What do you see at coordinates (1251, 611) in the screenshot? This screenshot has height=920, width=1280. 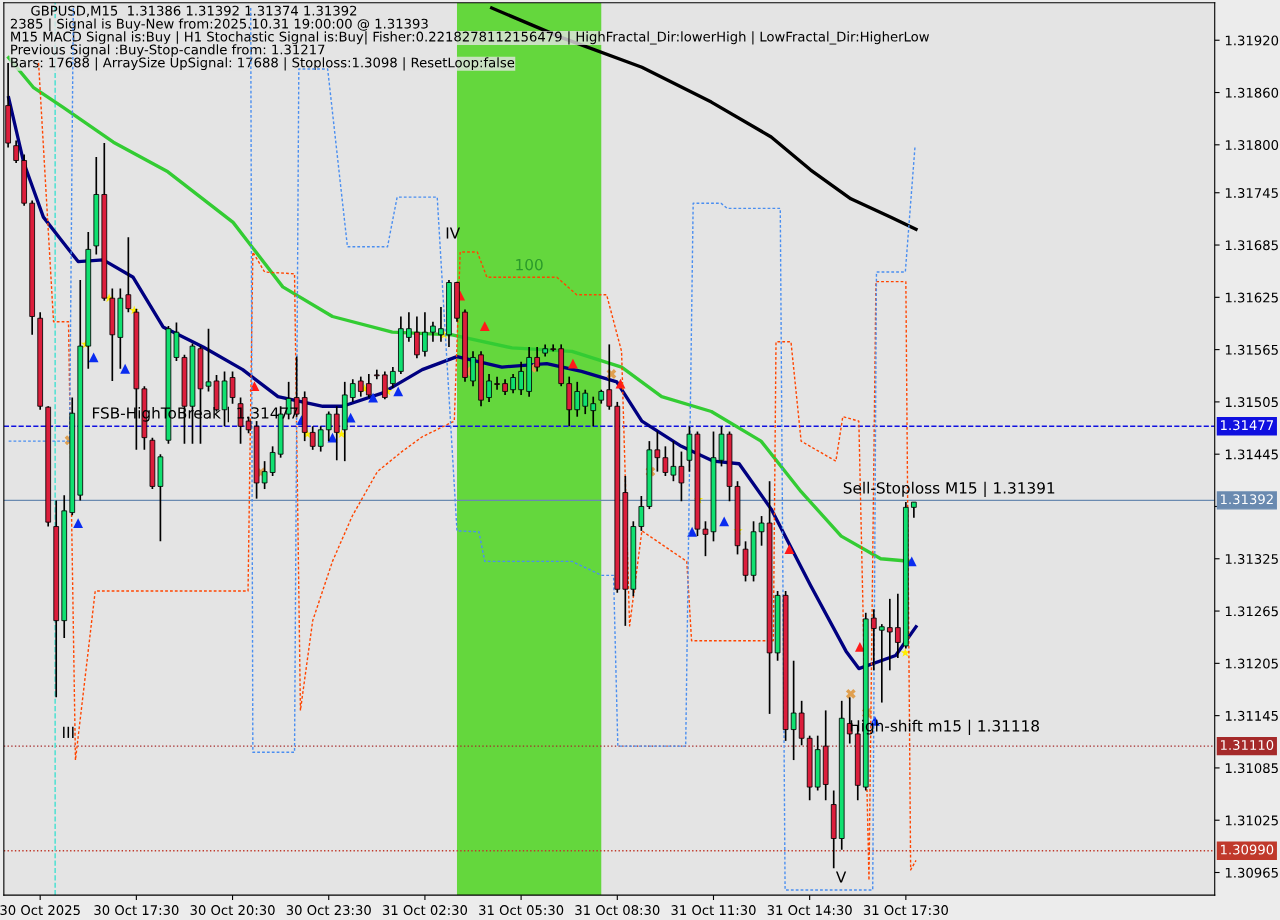 I see `y-tick-label: 1.31265` at bounding box center [1251, 611].